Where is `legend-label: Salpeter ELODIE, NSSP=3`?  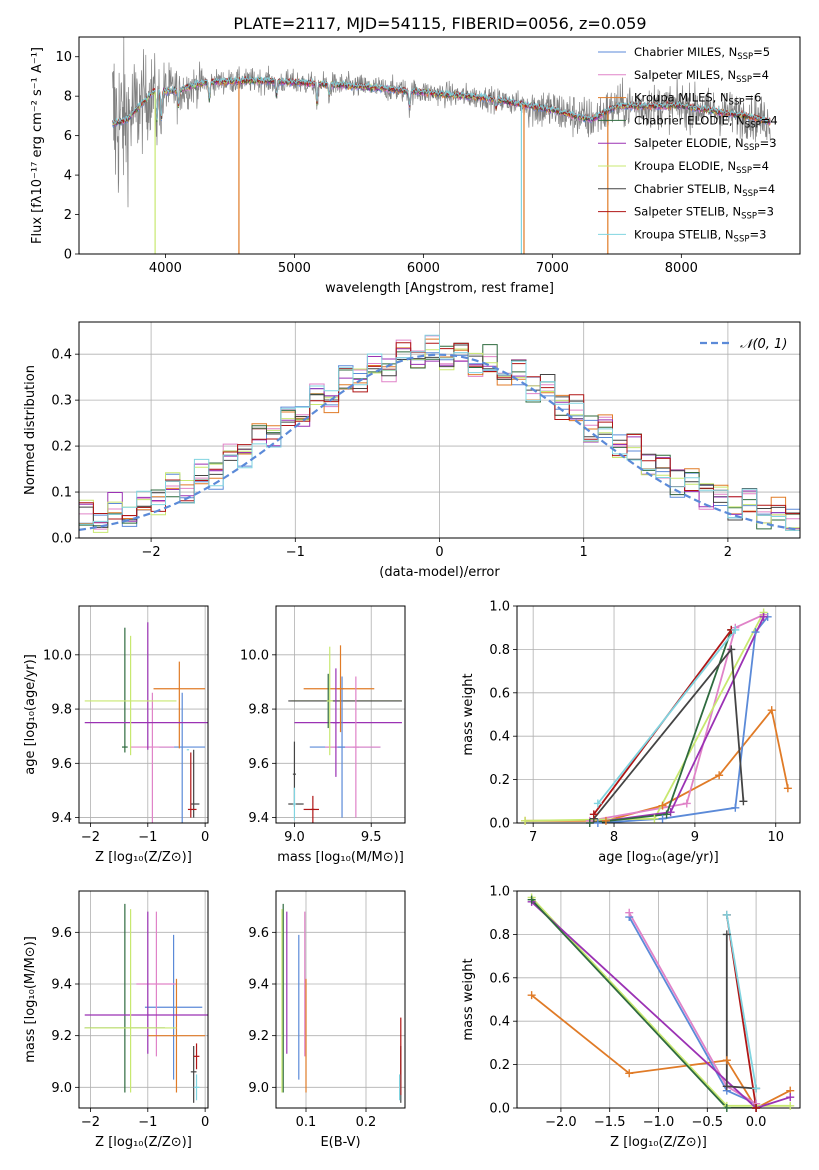
legend-label: Salpeter ELODIE, NSSP=3 is located at coordinates (705, 144).